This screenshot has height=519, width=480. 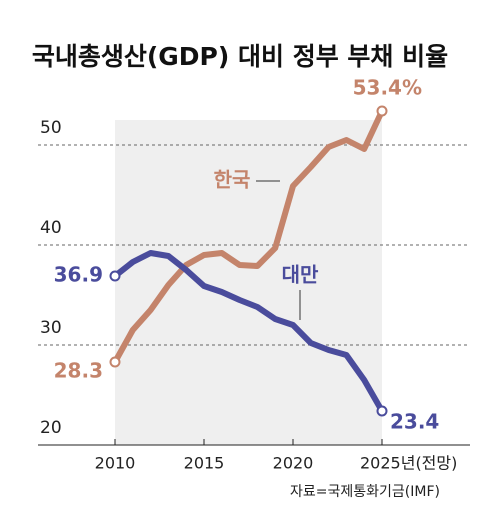 I want to click on value-label: 36.9, so click(x=78, y=275).